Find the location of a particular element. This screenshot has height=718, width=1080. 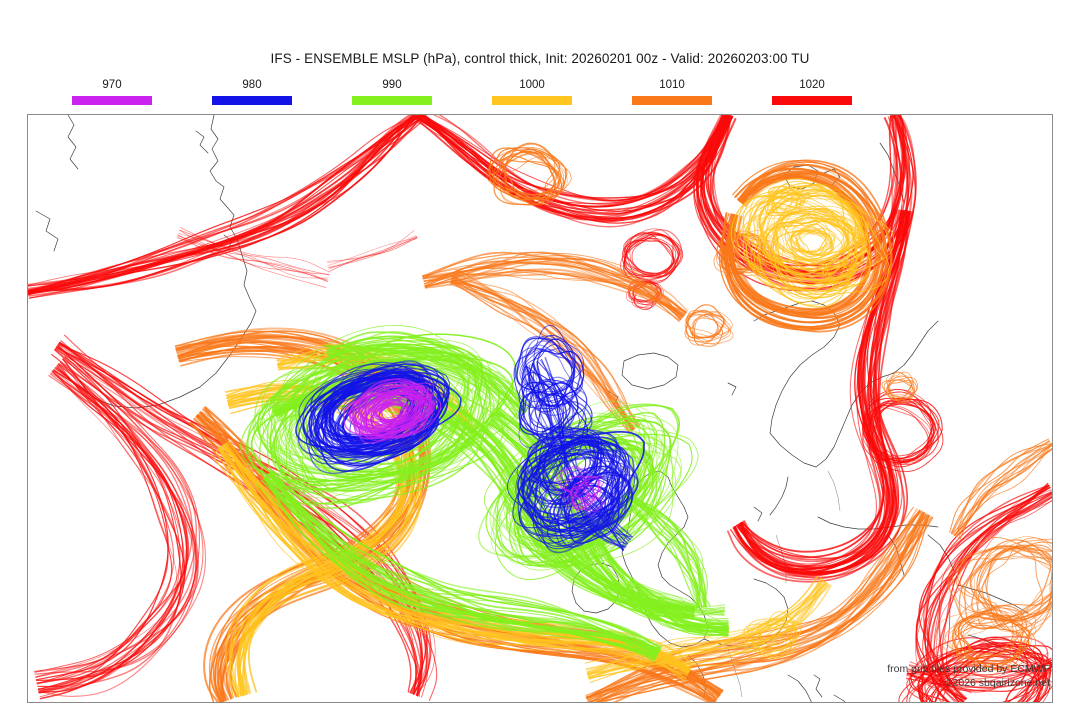

legend-label-980: 980 is located at coordinates (252, 85).